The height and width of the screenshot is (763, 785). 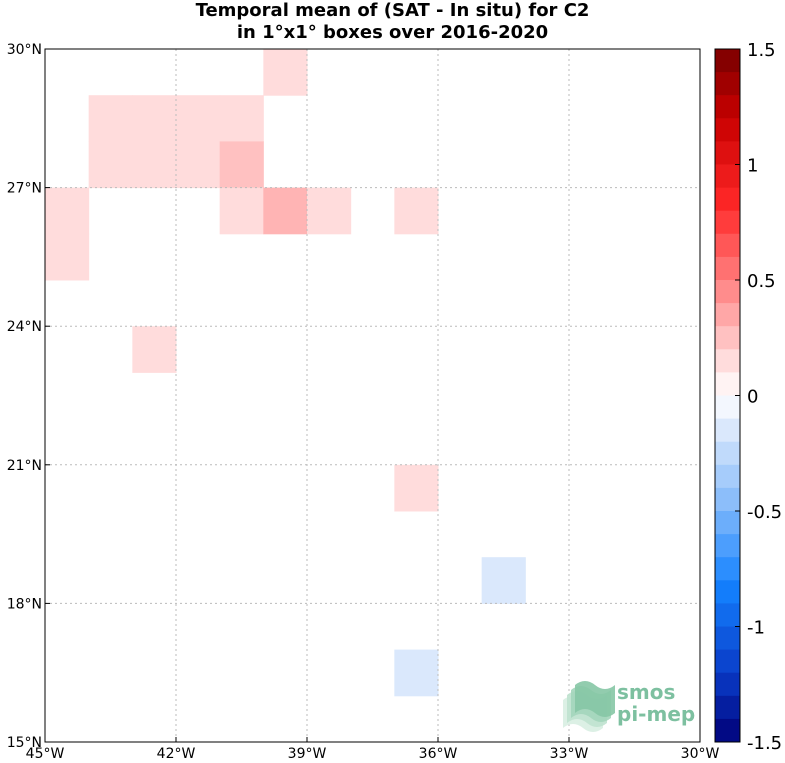 What do you see at coordinates (646, 692) in the screenshot?
I see `logo-line1: smos` at bounding box center [646, 692].